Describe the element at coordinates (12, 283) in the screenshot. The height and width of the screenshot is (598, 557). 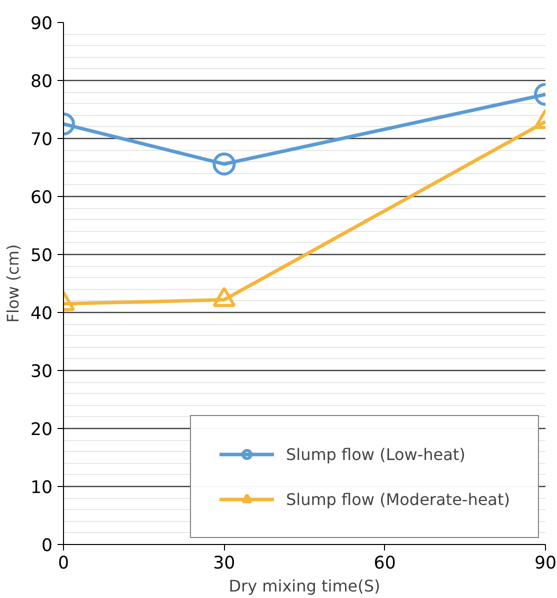
I see `y-axis-title: Flow (cm)` at that location.